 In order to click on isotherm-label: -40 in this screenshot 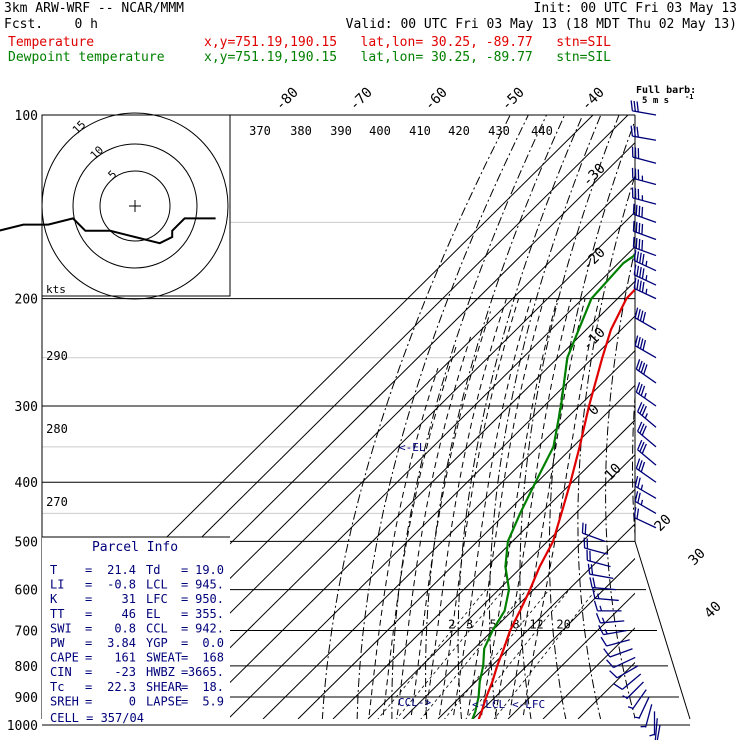, I will do `click(593, 99)`.